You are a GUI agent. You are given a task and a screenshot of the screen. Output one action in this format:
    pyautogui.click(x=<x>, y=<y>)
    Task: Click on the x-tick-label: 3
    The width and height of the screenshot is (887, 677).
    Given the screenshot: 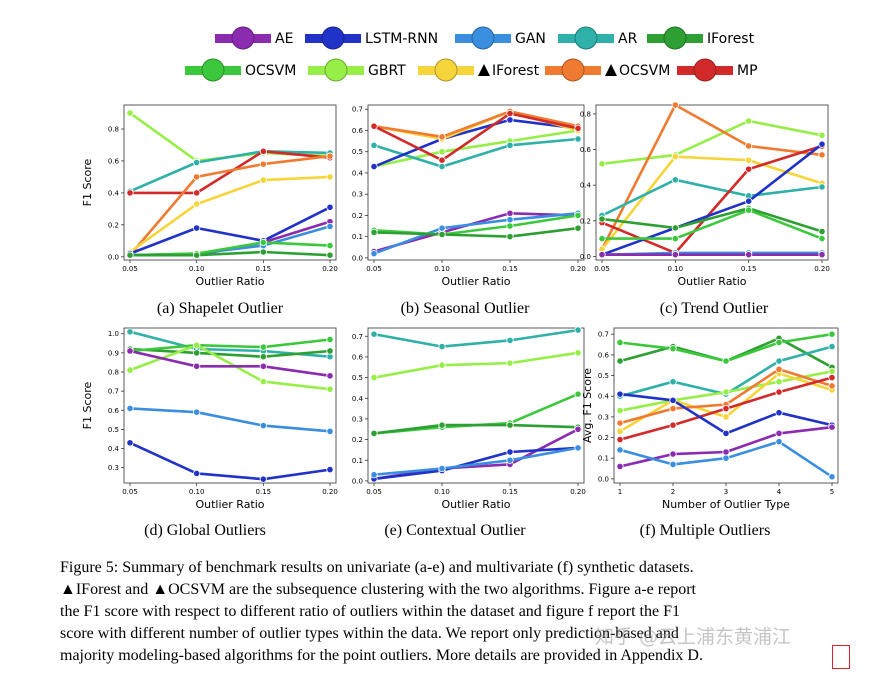 What is the action you would take?
    pyautogui.click(x=726, y=492)
    